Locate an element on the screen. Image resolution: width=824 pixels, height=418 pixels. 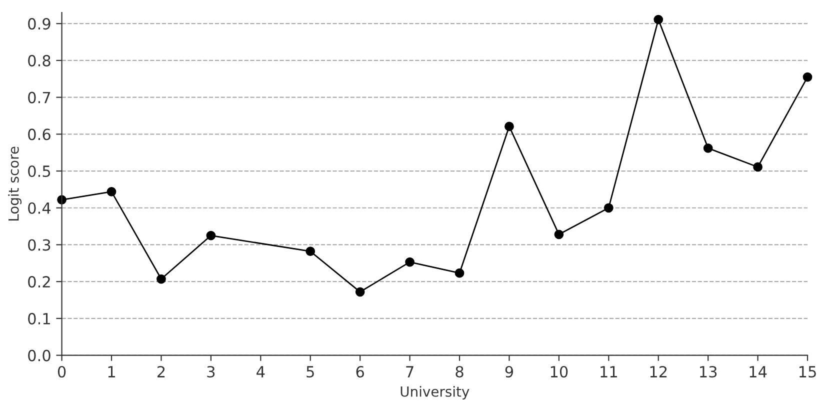
y-tick-label: 0.0 is located at coordinates (39, 356).